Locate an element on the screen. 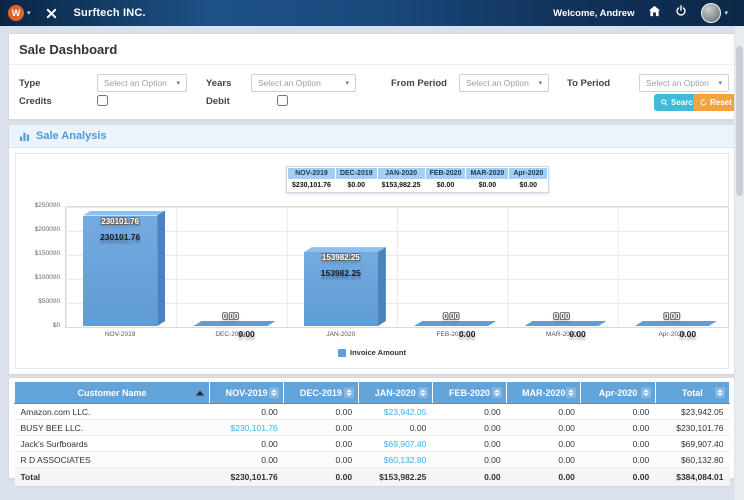  column-header-apr-2020: Apr-2020 is located at coordinates (618, 392).